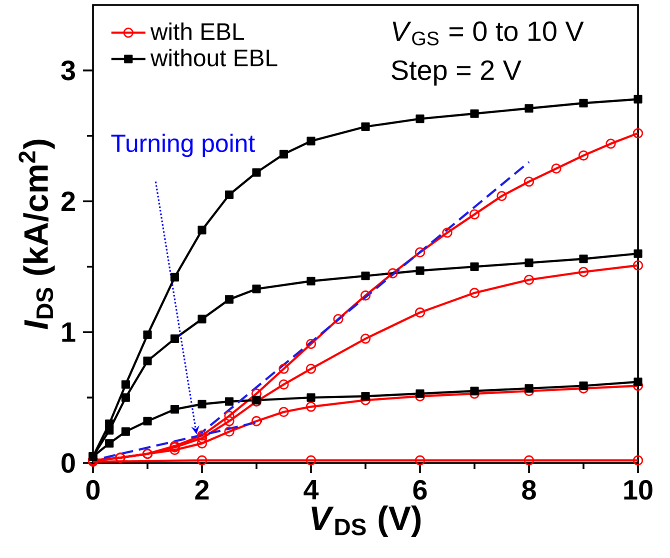  I want to click on legend-label: with EBL, so click(197, 31).